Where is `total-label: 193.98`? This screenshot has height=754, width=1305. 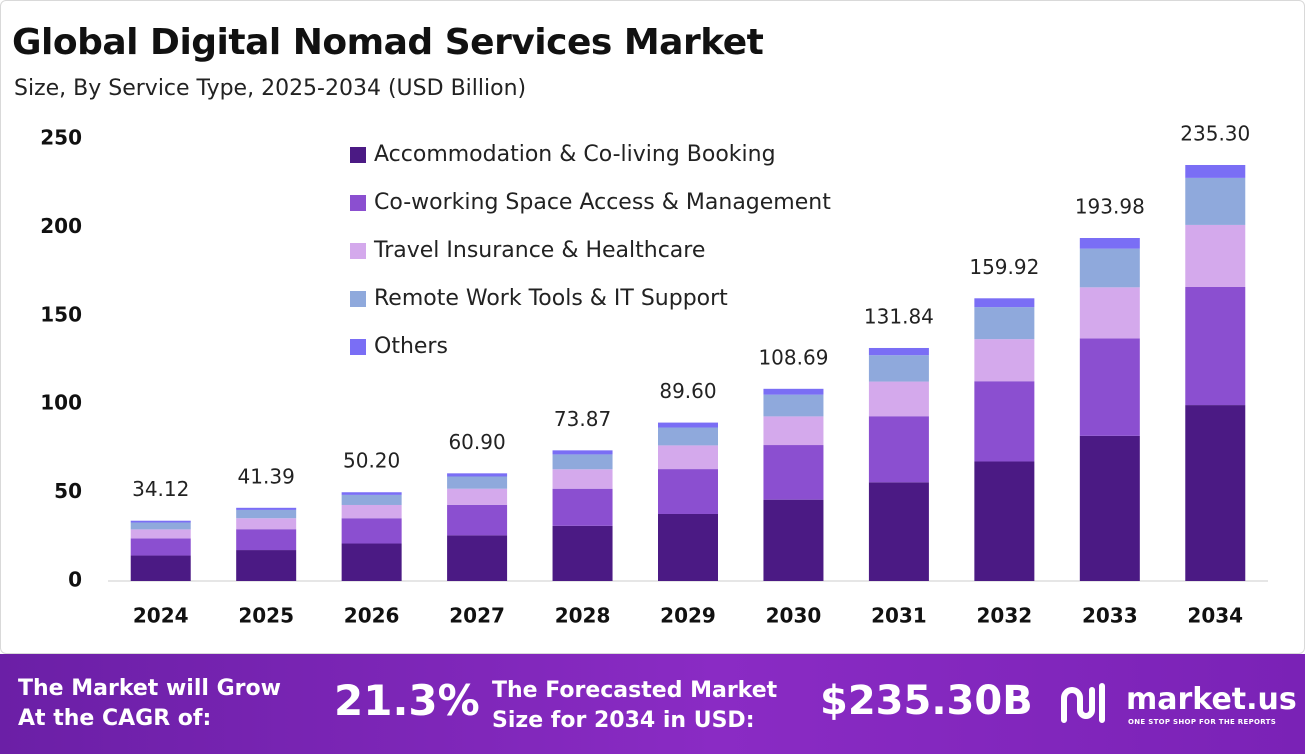 total-label: 193.98 is located at coordinates (1110, 207).